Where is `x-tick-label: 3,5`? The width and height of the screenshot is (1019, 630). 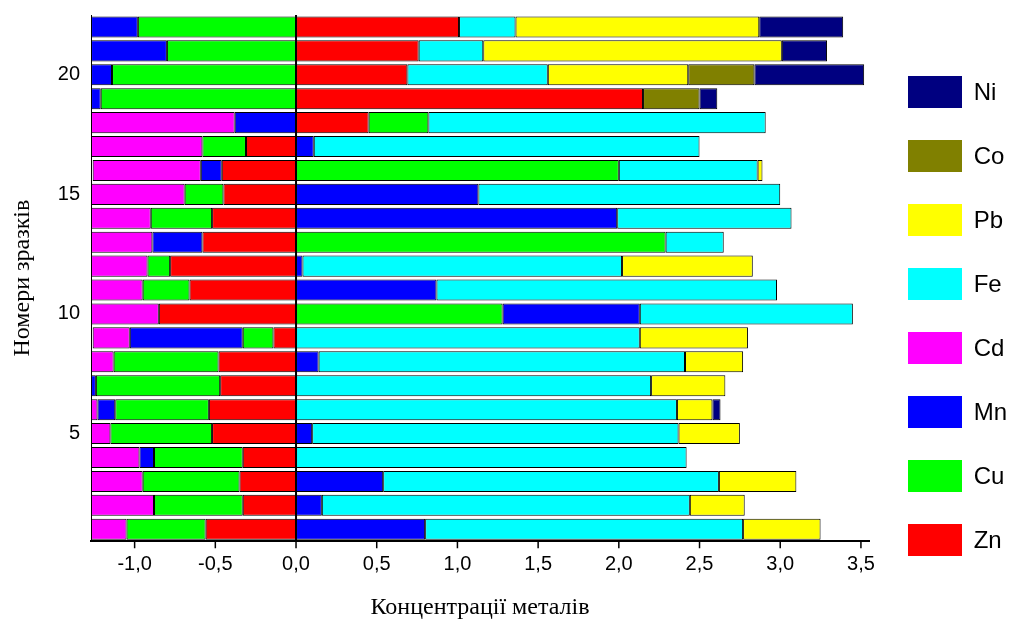 x-tick-label: 3,5 is located at coordinates (861, 562).